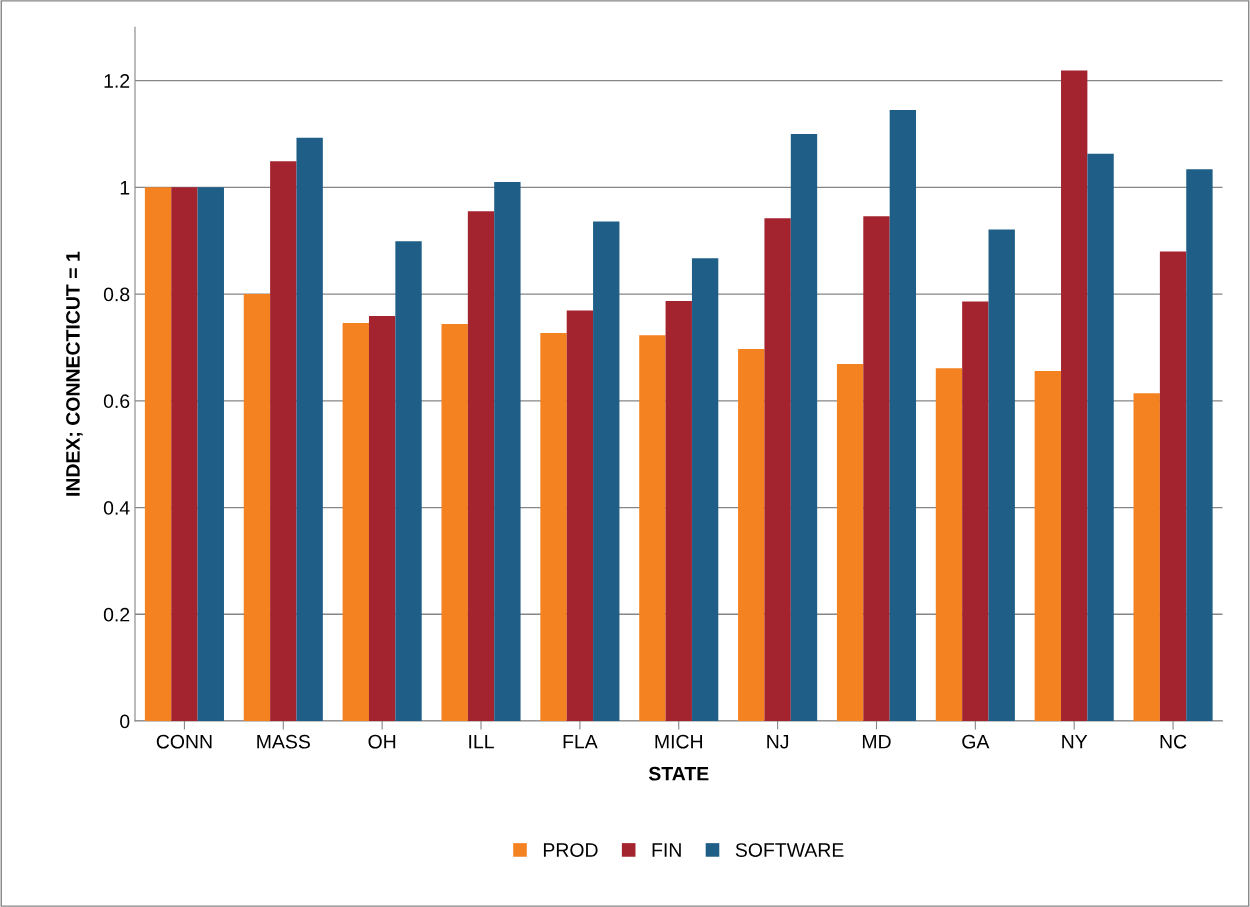  What do you see at coordinates (116, 401) in the screenshot?
I see `y-tick-label: 0.6` at bounding box center [116, 401].